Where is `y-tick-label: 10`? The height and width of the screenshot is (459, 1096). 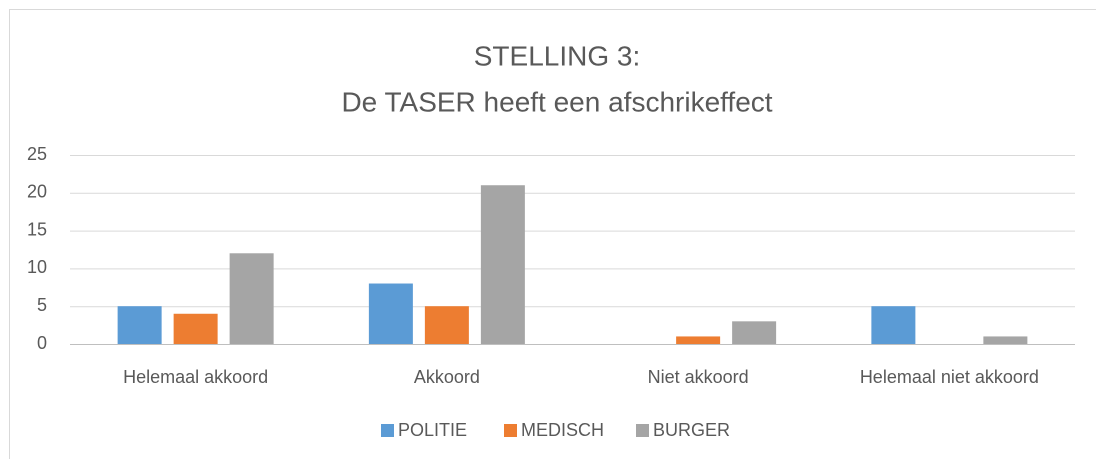 y-tick-label: 10 is located at coordinates (37, 267).